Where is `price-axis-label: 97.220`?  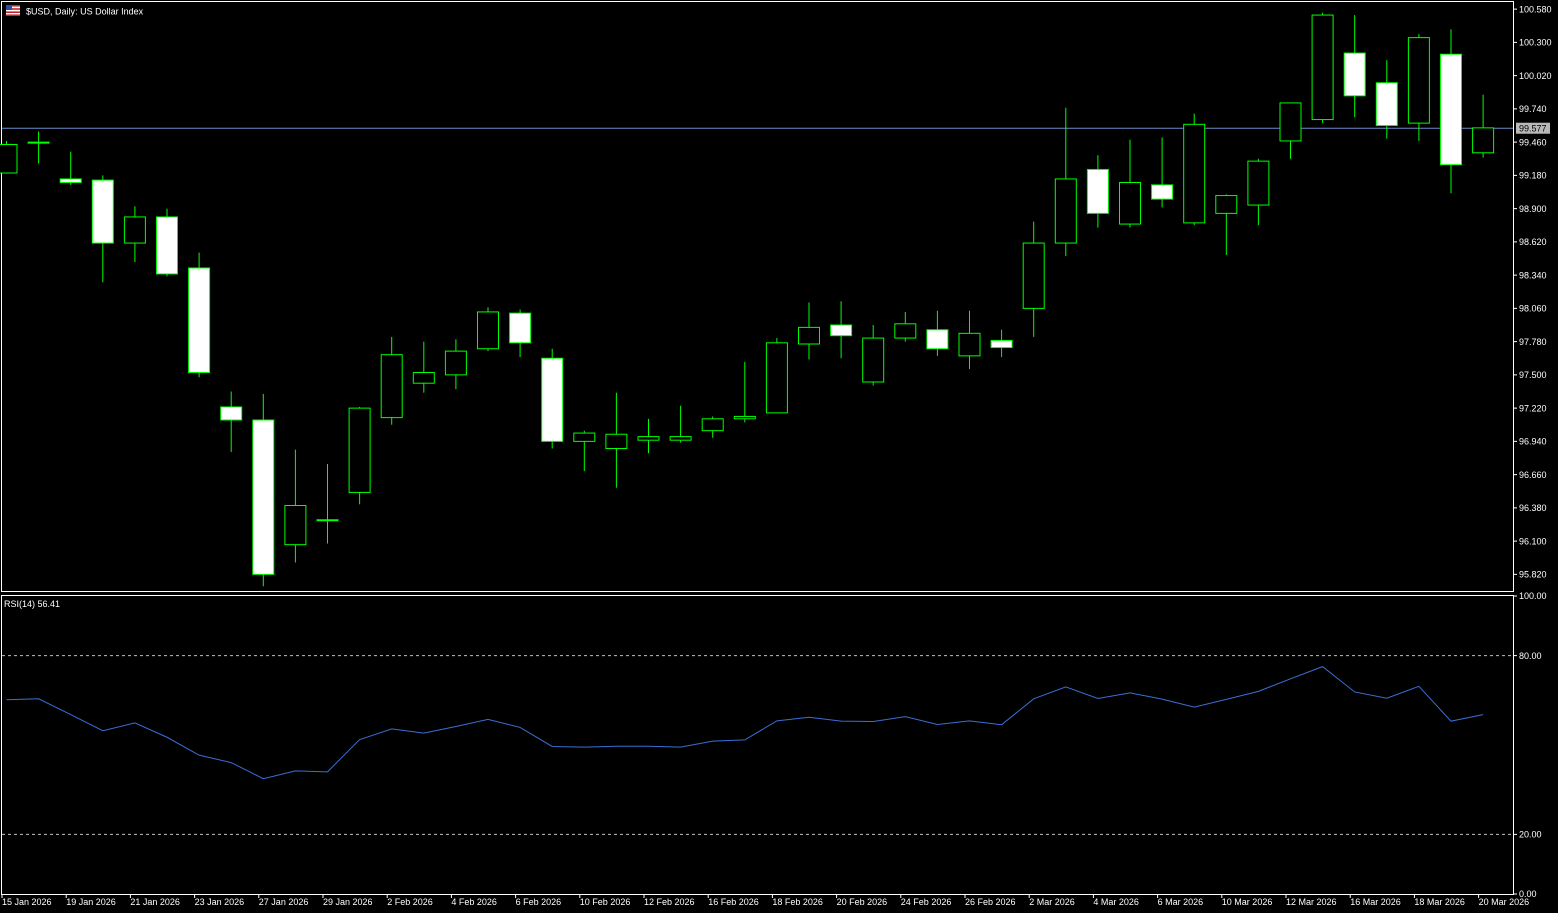 price-axis-label: 97.220 is located at coordinates (1533, 408).